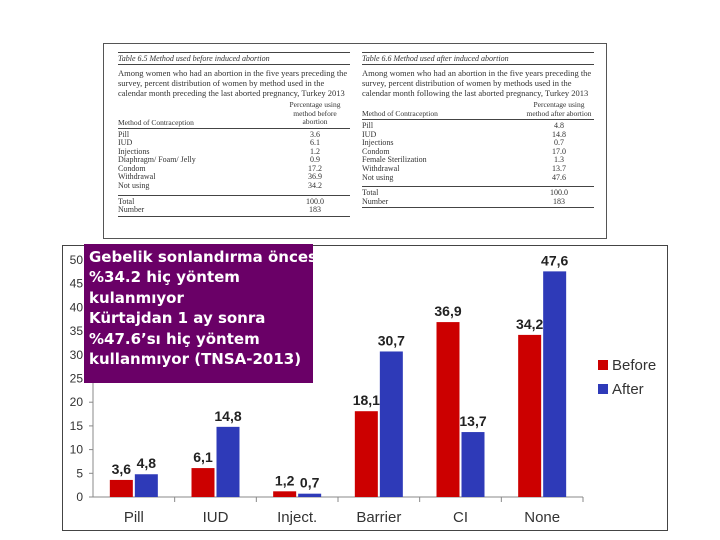 The width and height of the screenshot is (720, 540). Describe the element at coordinates (77, 331) in the screenshot. I see `y-tick-label: 35` at that location.